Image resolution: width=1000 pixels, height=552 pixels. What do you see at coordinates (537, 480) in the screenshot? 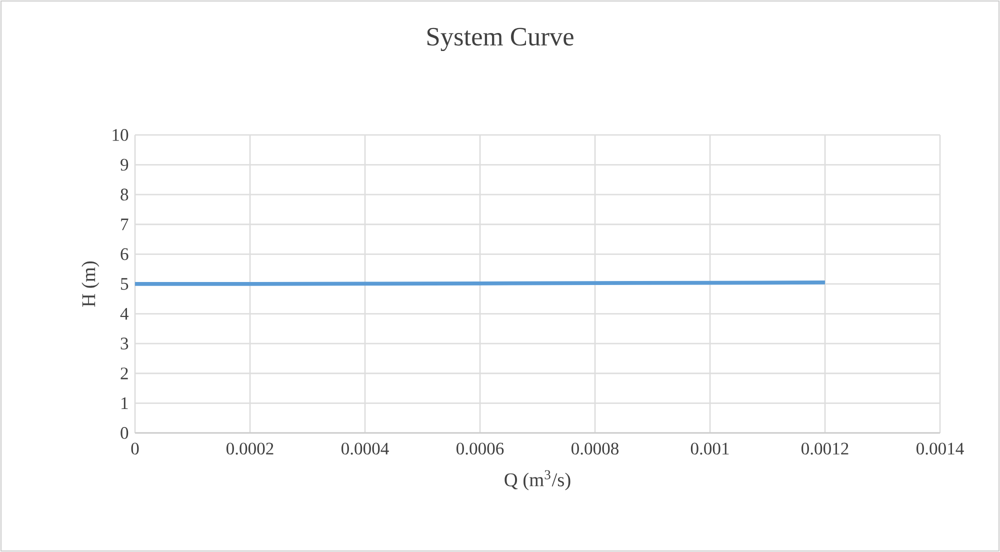
I see `x-axis-title: Q (m$^{3}$/s)` at bounding box center [537, 480].